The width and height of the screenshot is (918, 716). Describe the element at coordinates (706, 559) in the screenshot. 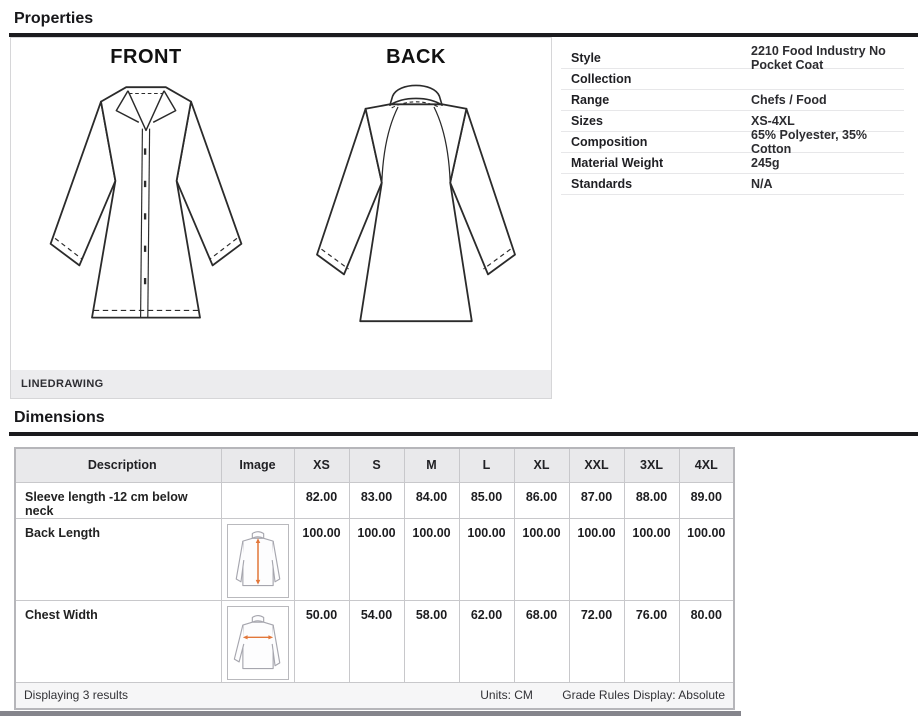

I see `value-4xl: 100.00` at that location.